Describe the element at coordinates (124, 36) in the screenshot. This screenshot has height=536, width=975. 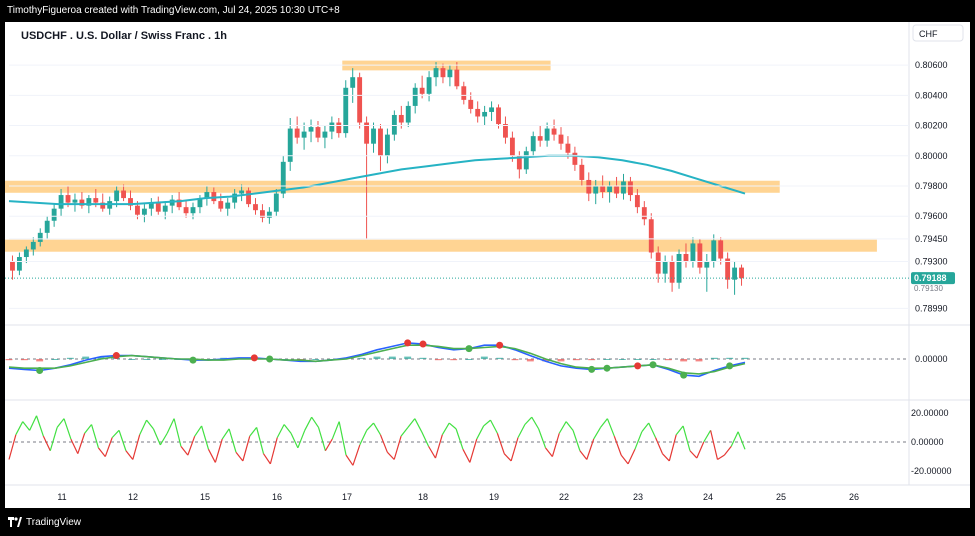
I see `chart-title: USDCHF . U.S. Dollar / Swiss Franc . 1h` at that location.